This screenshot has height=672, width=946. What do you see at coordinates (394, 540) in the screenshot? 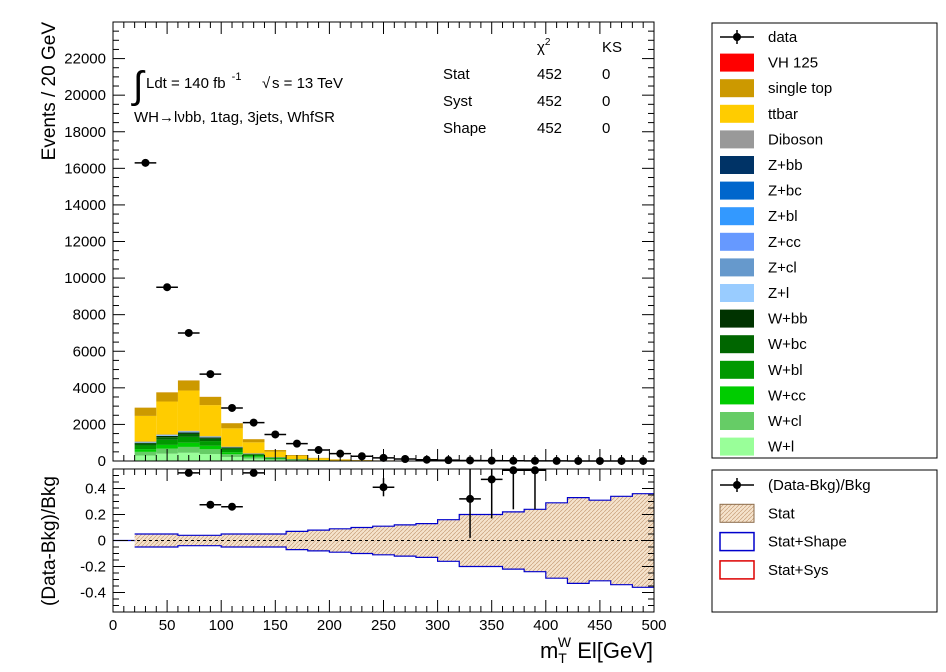
I see `stat-band-fill` at bounding box center [394, 540].